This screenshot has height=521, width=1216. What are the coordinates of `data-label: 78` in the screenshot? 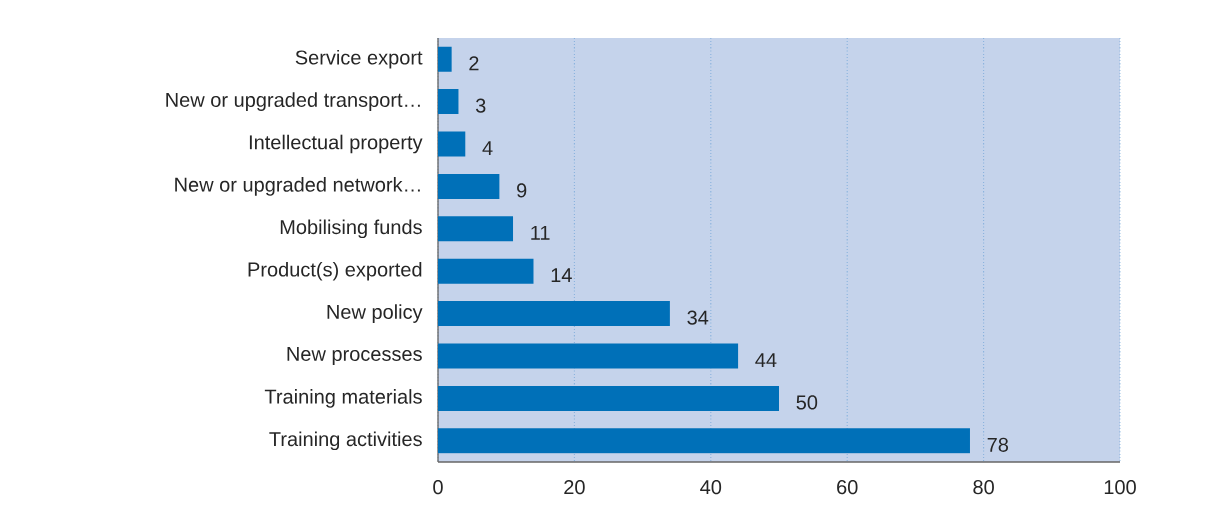 It's located at (998, 444).